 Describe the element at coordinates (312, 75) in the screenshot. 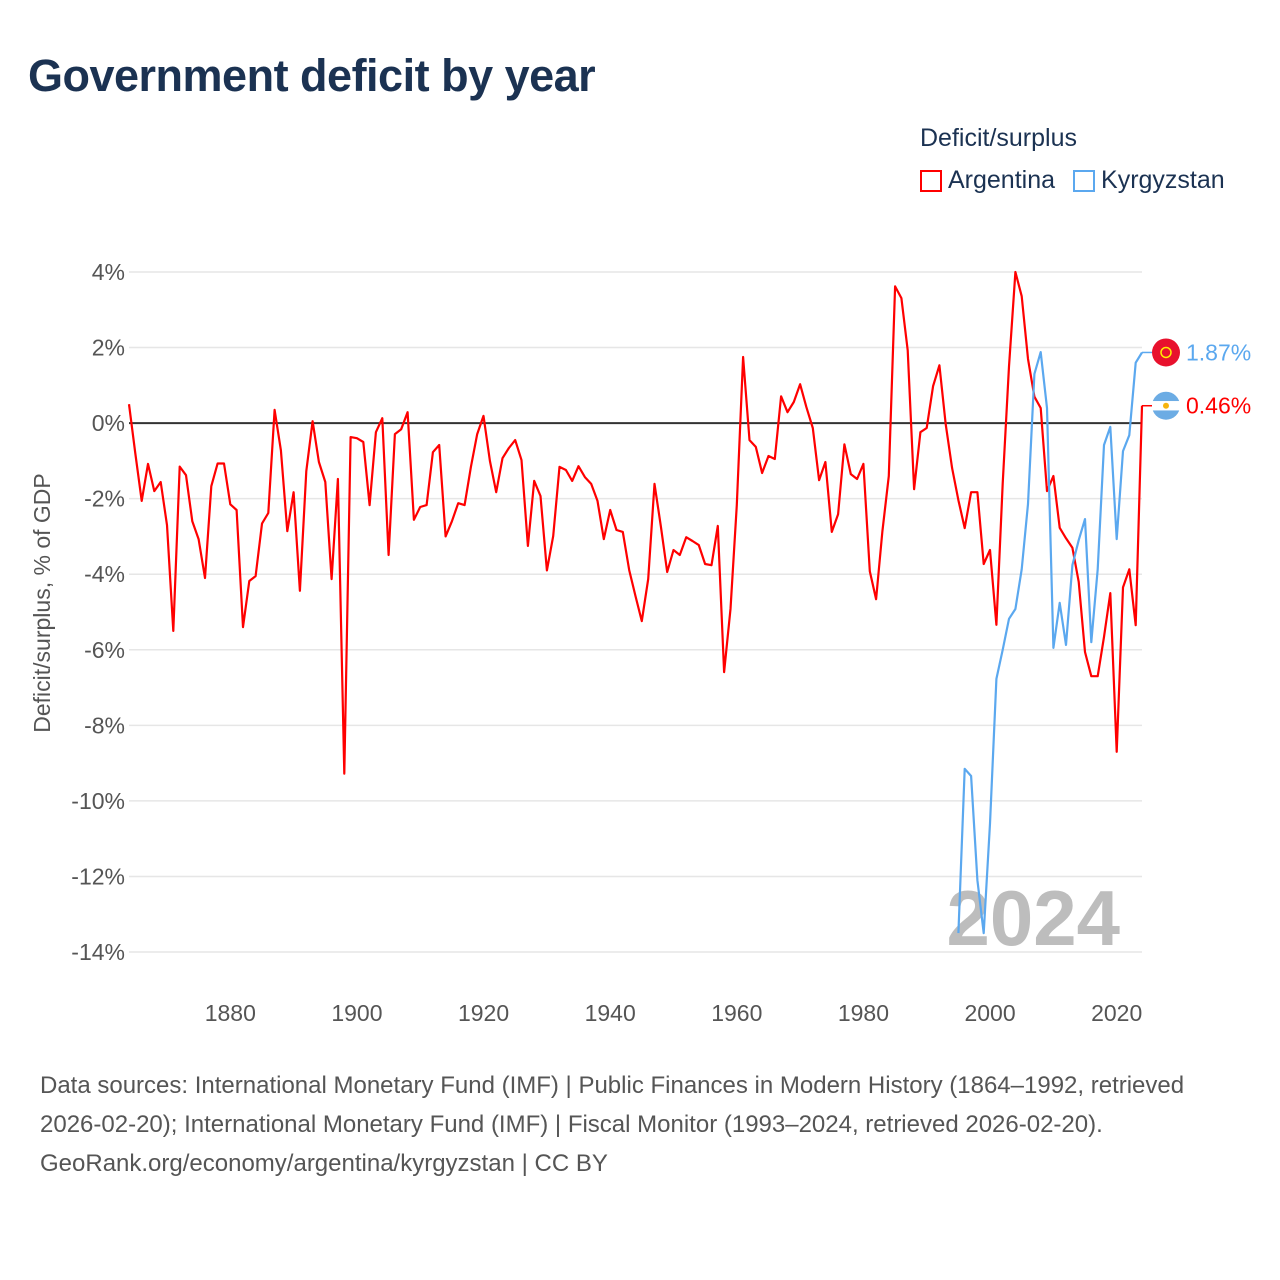

I see `page-title: Government deficit by year` at that location.